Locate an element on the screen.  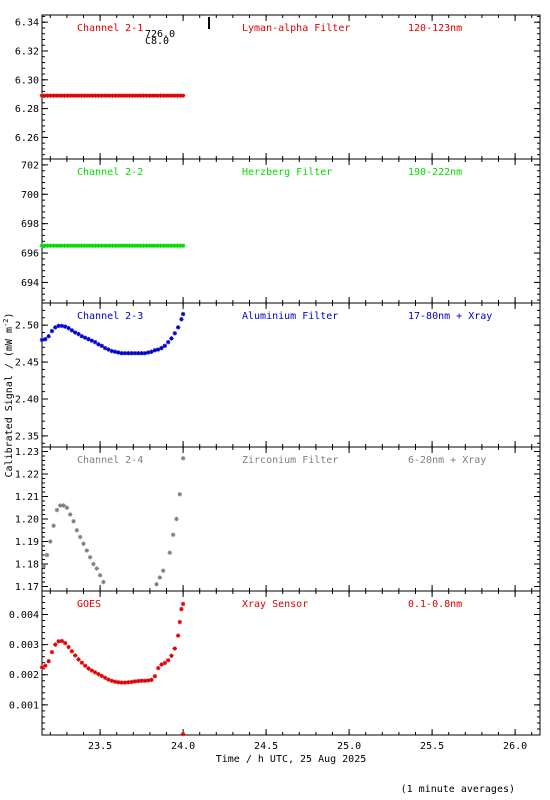
y-axis-label-sup: -2 is located at coordinates (6, 323).